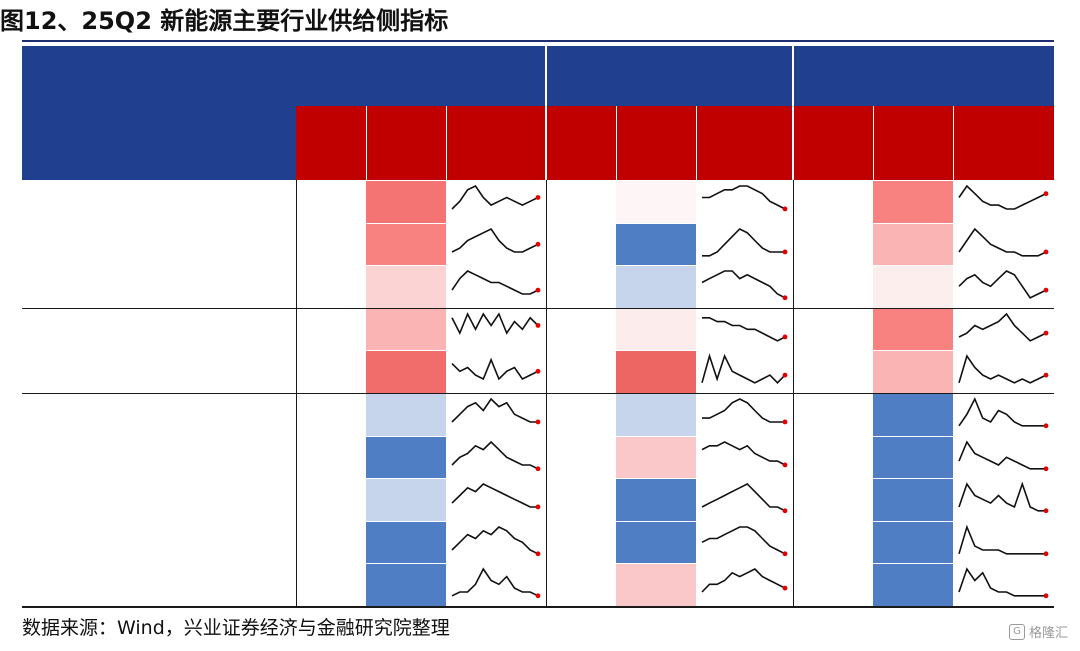  Describe the element at coordinates (538, 41) in the screenshot. I see `title-underline` at that location.